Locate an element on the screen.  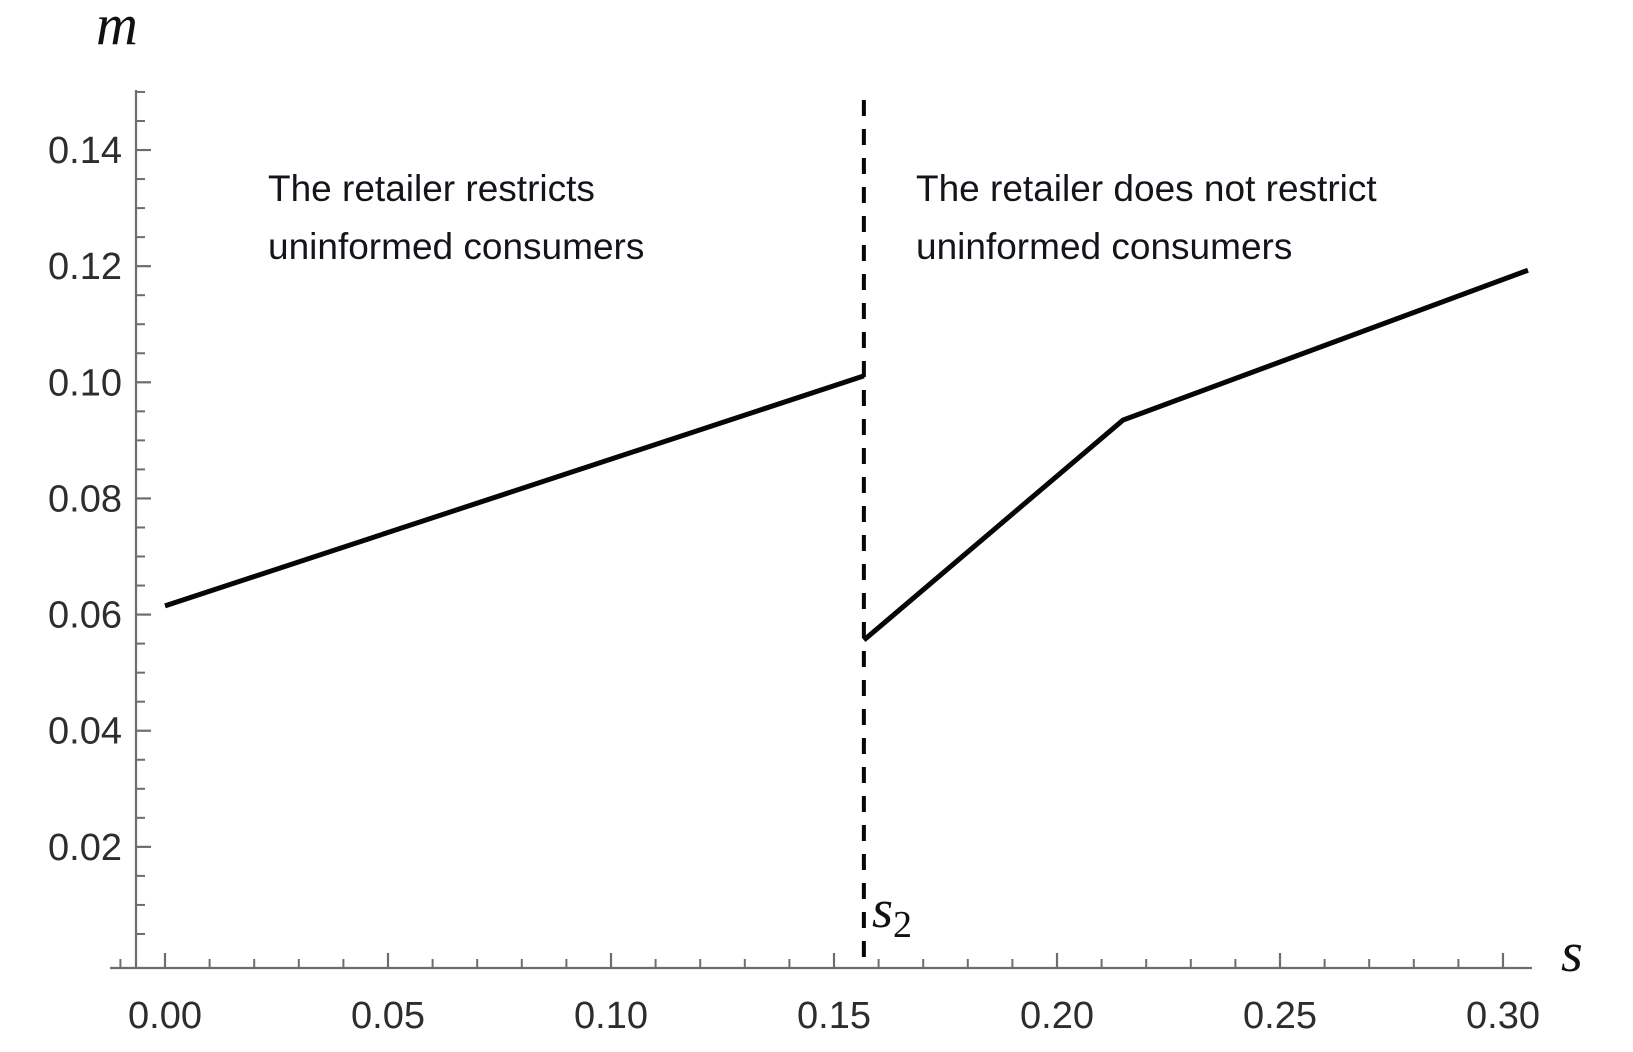
x-tick-label: 0.15 is located at coordinates (834, 1016).